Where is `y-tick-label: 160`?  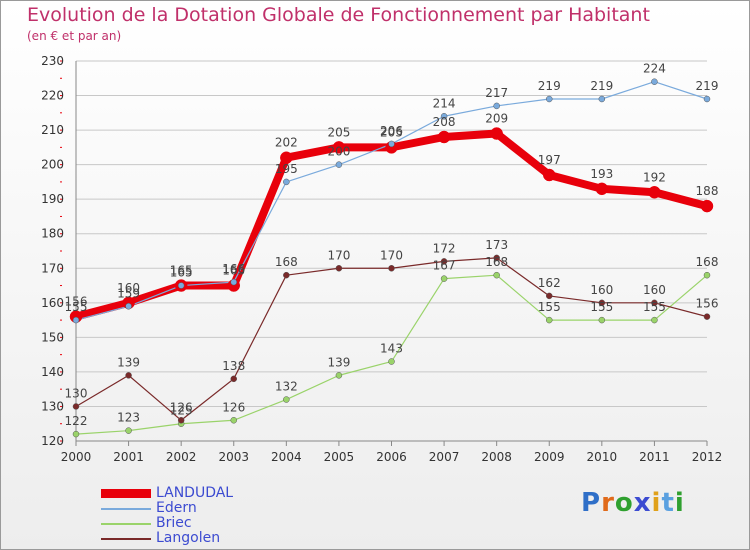
y-tick-label: 160 is located at coordinates (52, 303).